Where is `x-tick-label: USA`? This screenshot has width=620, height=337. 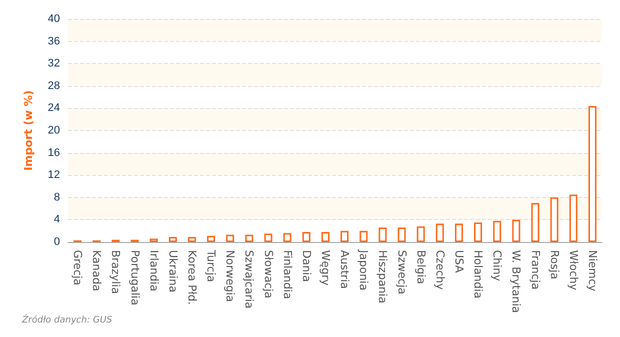 x-tick-label: USA is located at coordinates (459, 262).